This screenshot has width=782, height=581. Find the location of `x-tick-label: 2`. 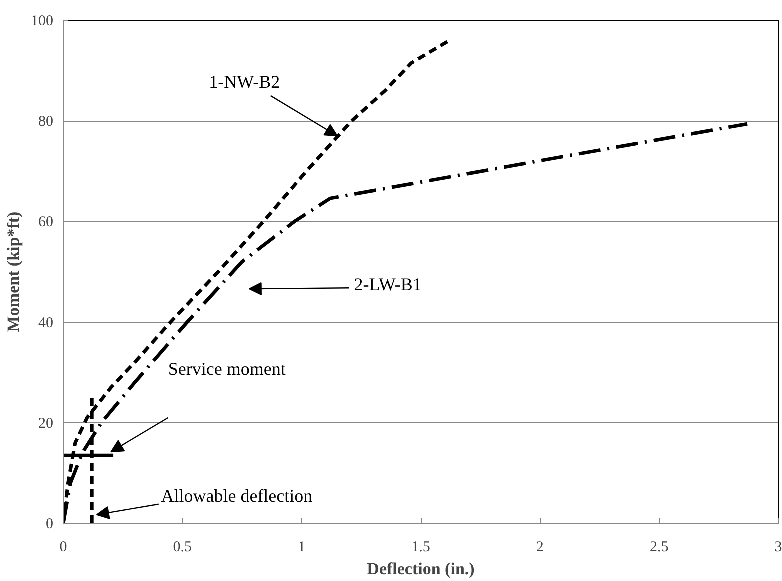

x-tick-label: 2 is located at coordinates (540, 548).